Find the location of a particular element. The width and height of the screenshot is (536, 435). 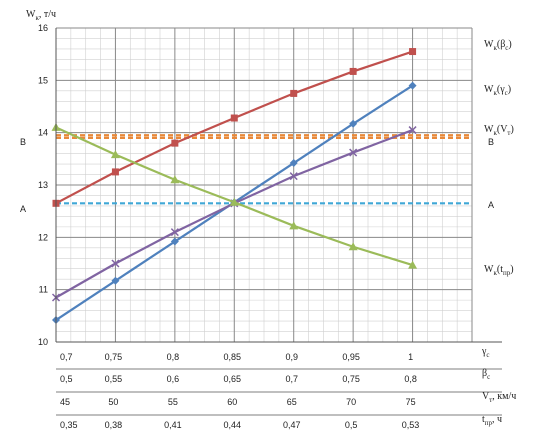

x-tick-label-tpr: 0,47 is located at coordinates (292, 425).